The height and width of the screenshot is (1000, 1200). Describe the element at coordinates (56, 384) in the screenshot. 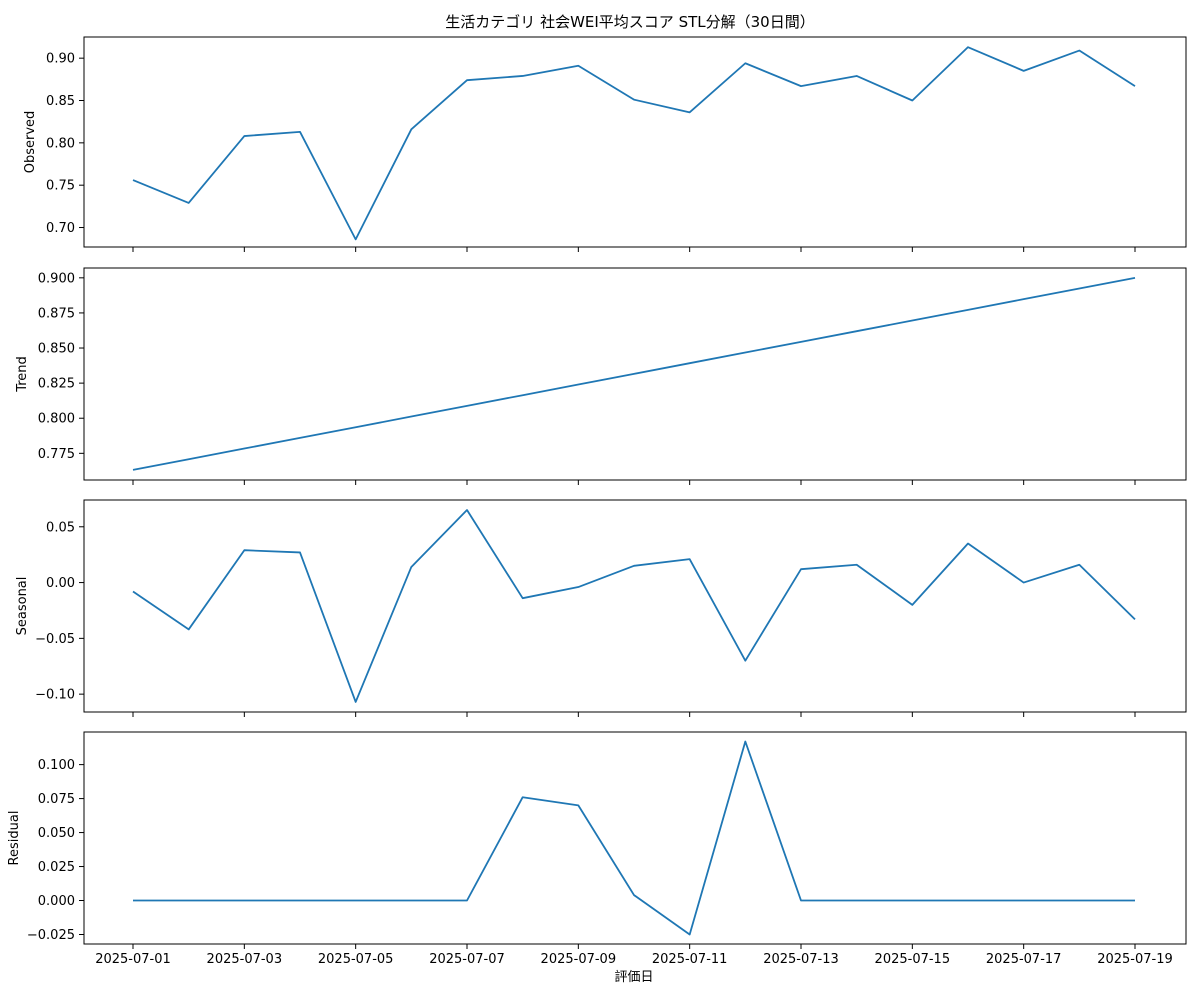

I see `y-tick-label: 0.825` at that location.